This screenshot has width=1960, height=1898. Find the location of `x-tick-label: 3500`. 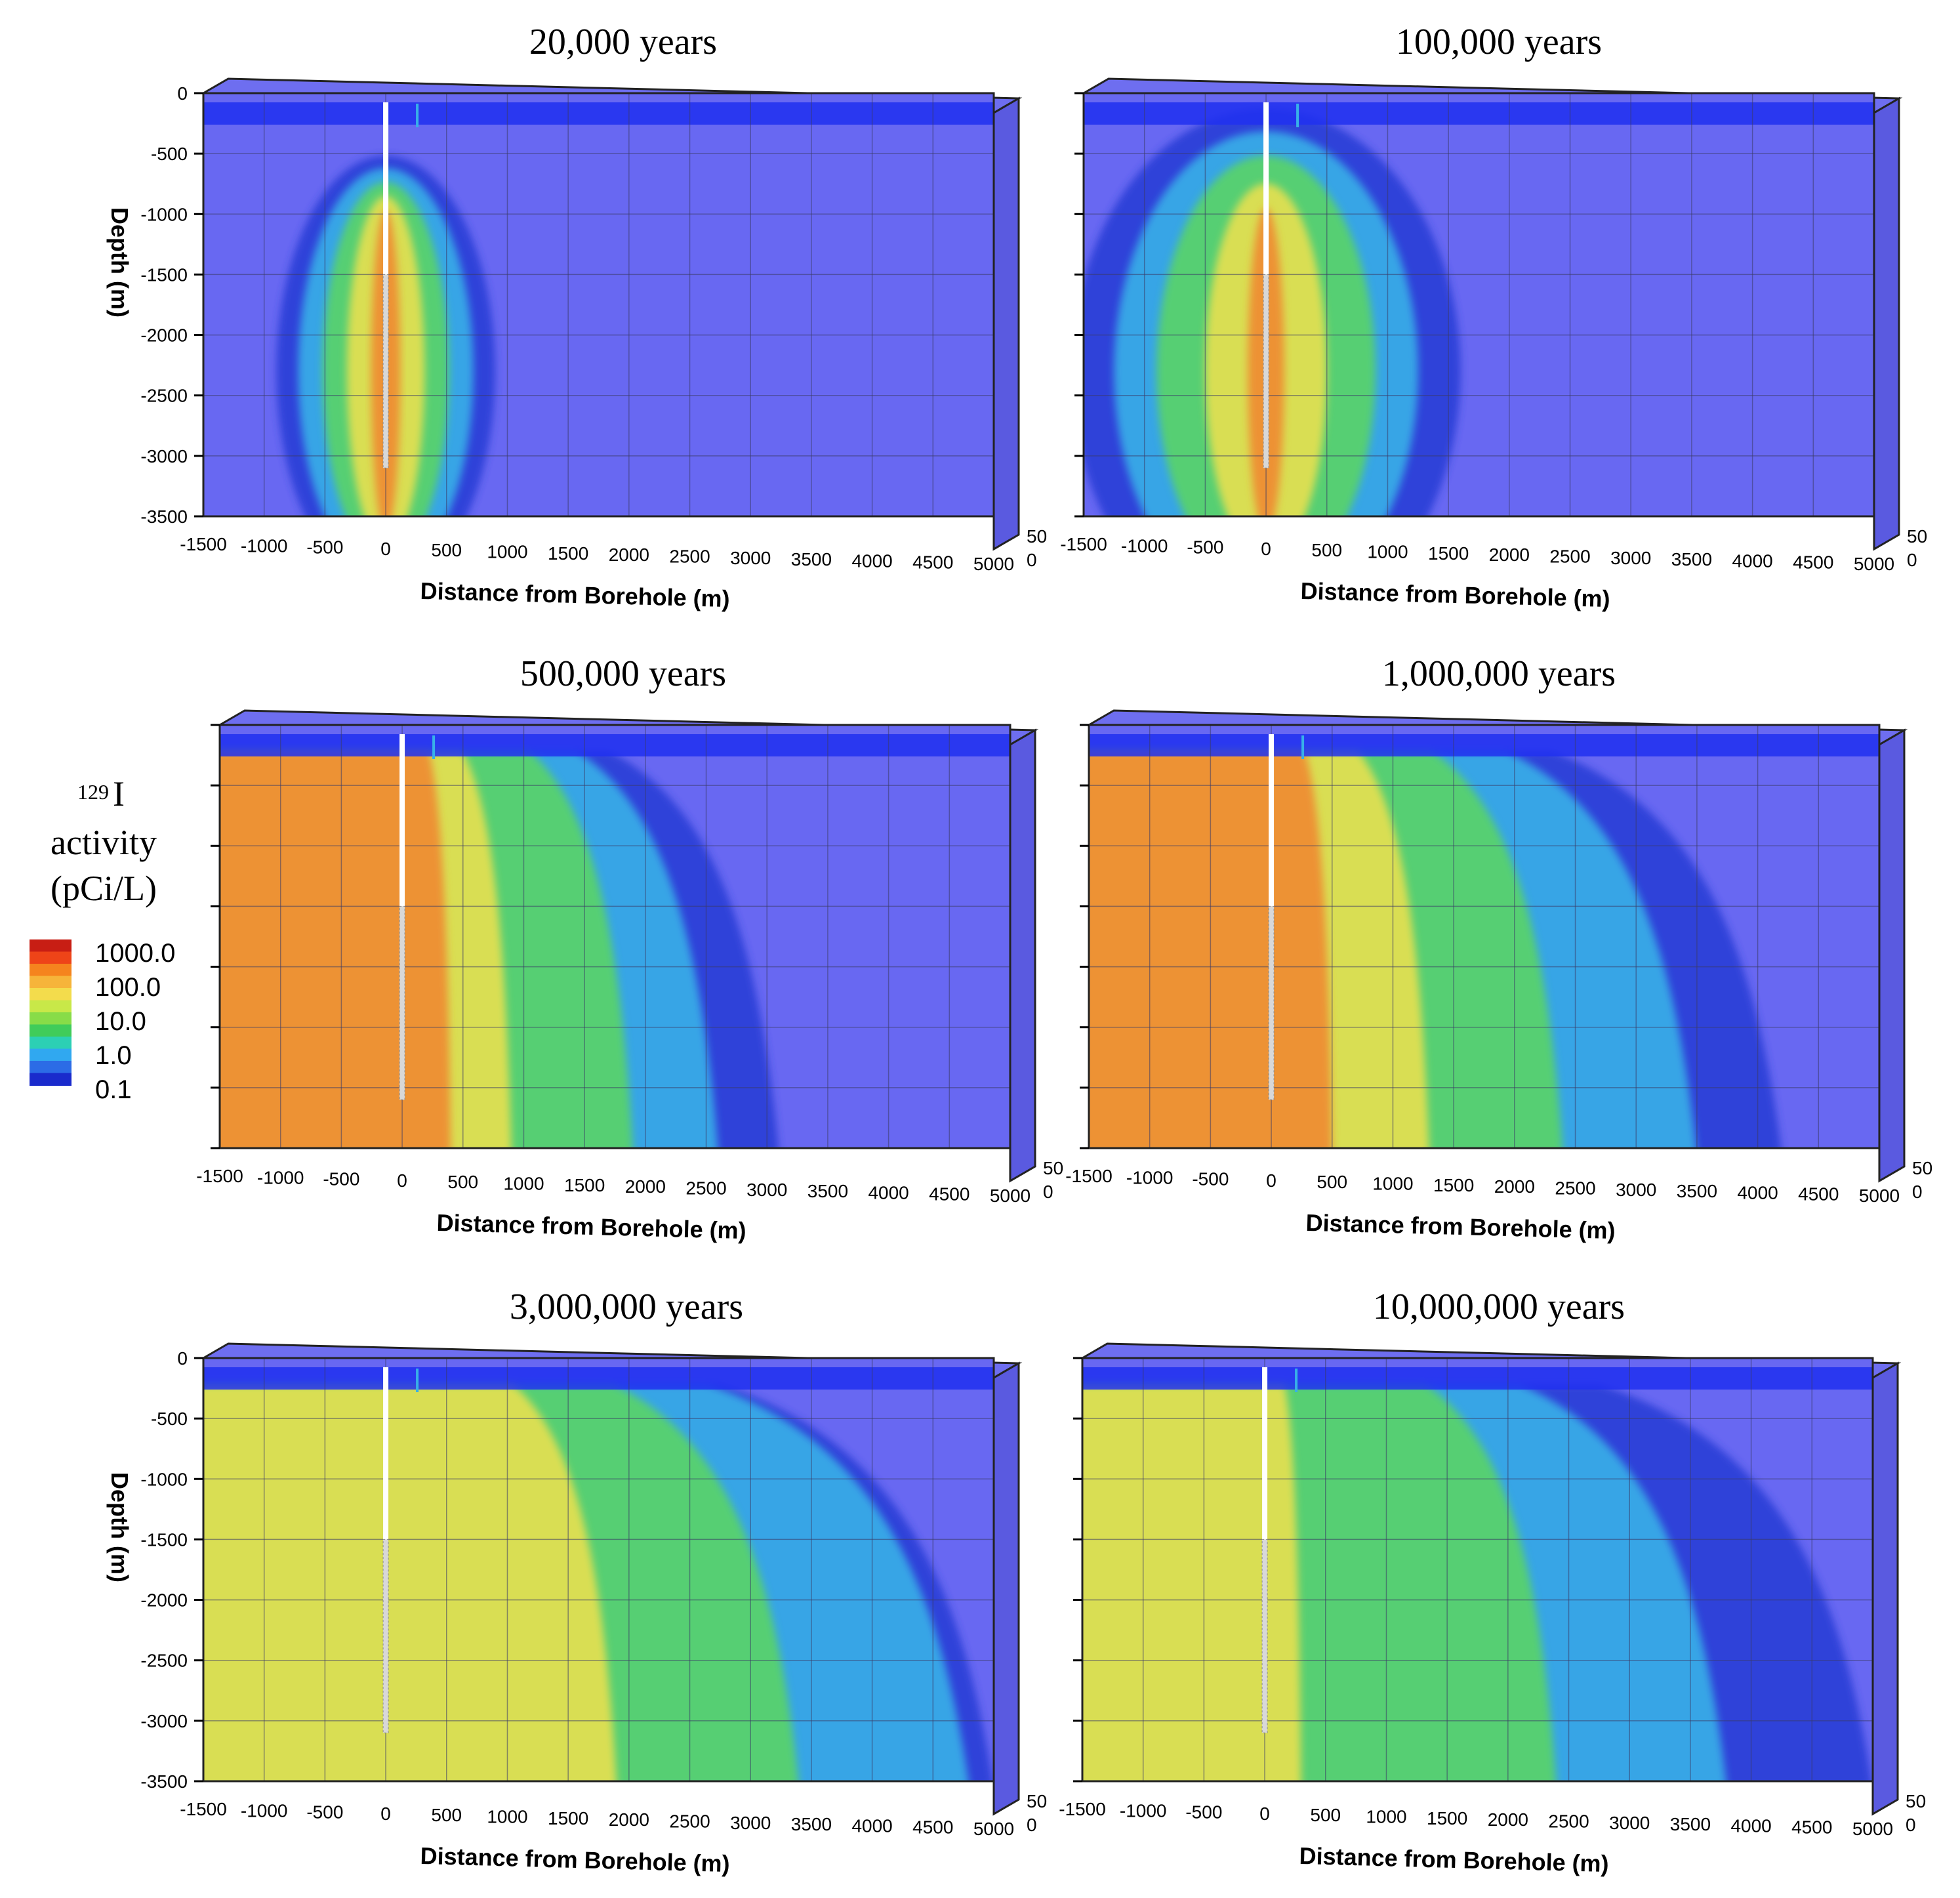

x-tick-label: 3500 is located at coordinates (828, 1191).